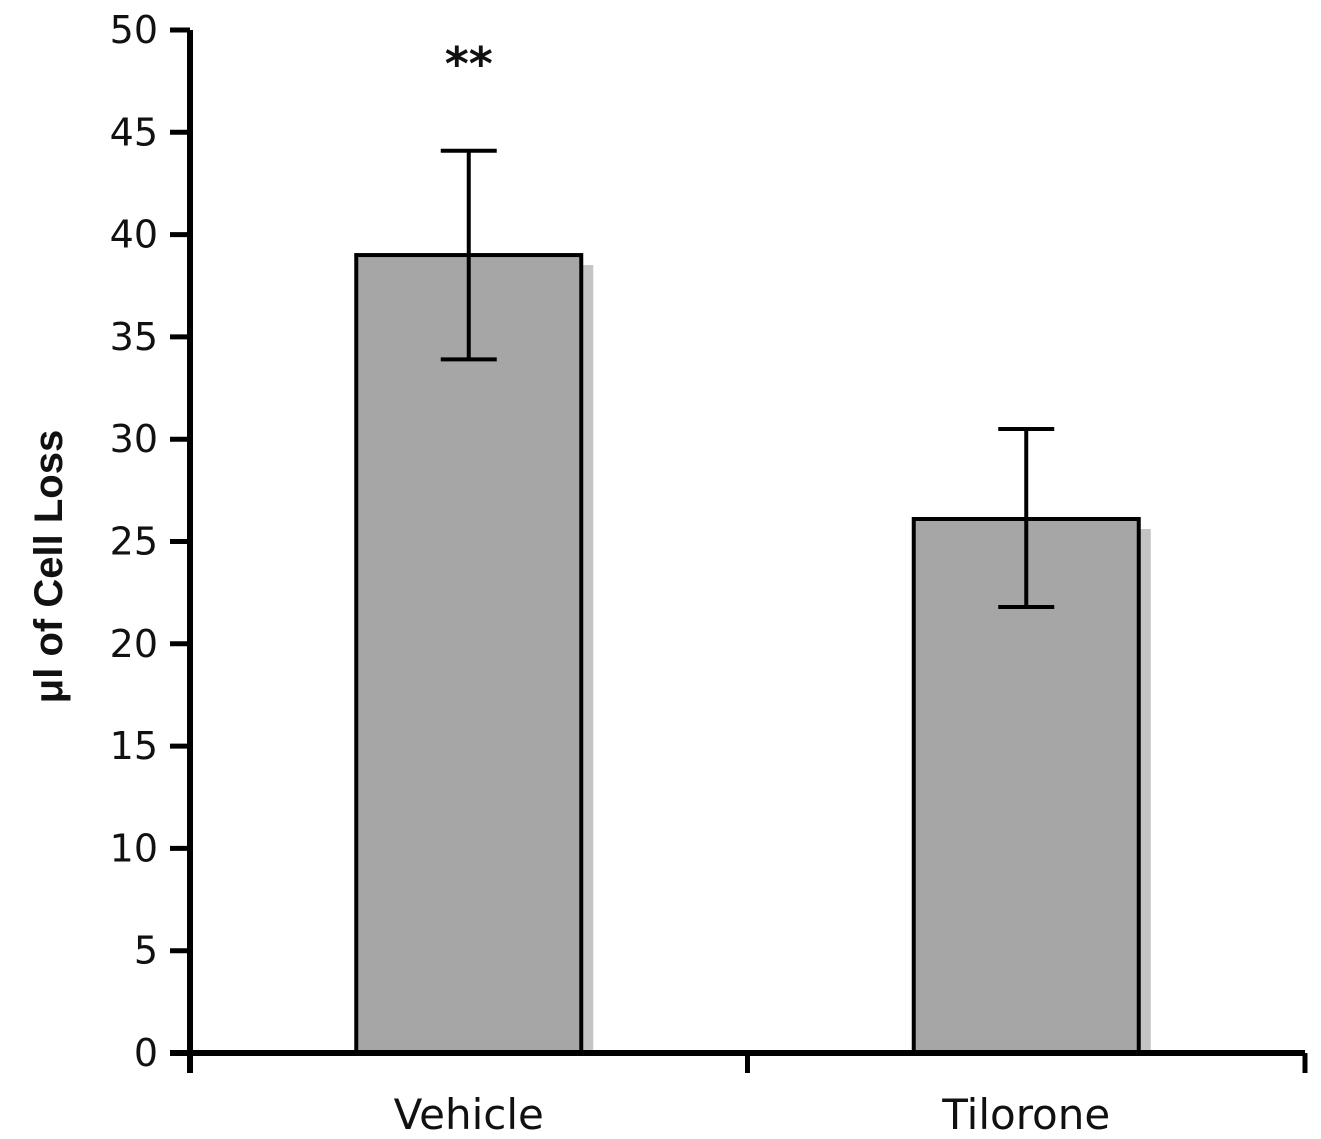 This screenshot has height=1139, width=1321. I want to click on y-tick-label: 45, so click(134, 132).